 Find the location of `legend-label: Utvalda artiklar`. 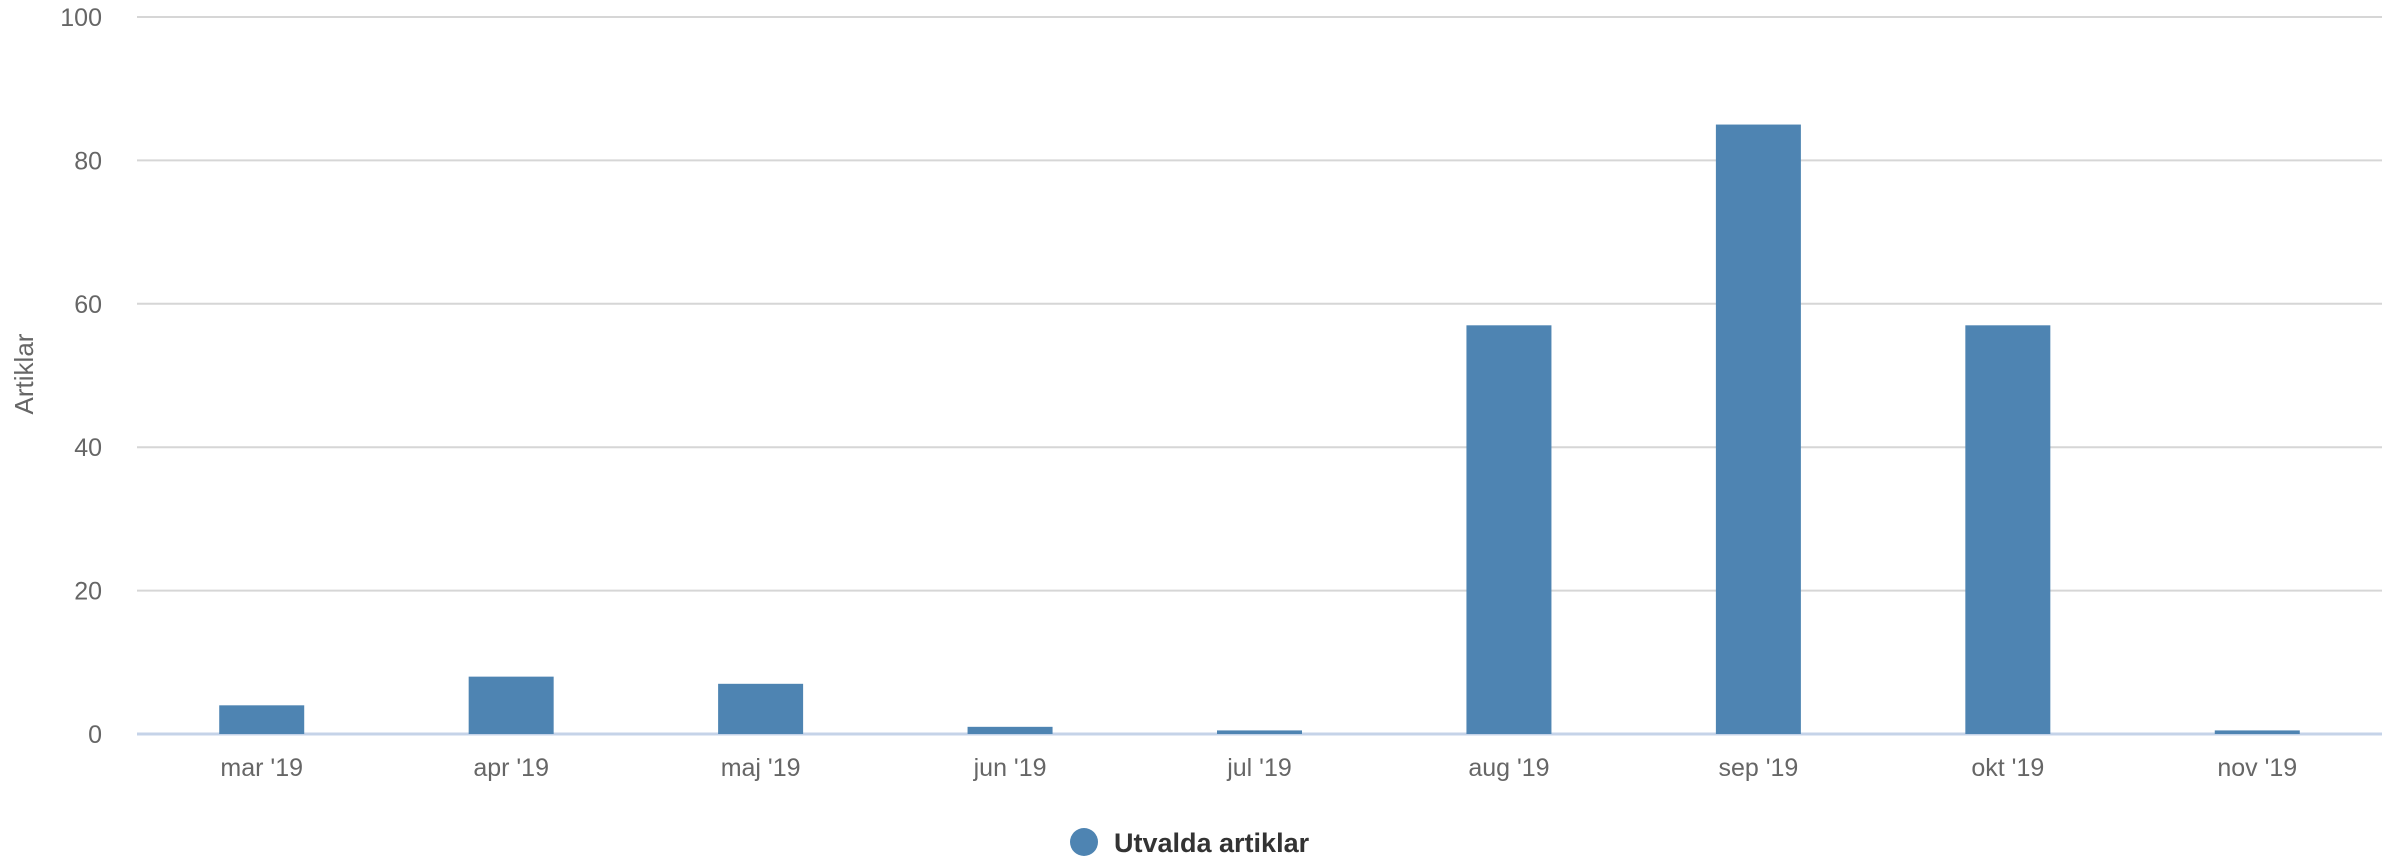

legend-label: Utvalda artiklar is located at coordinates (1212, 843).